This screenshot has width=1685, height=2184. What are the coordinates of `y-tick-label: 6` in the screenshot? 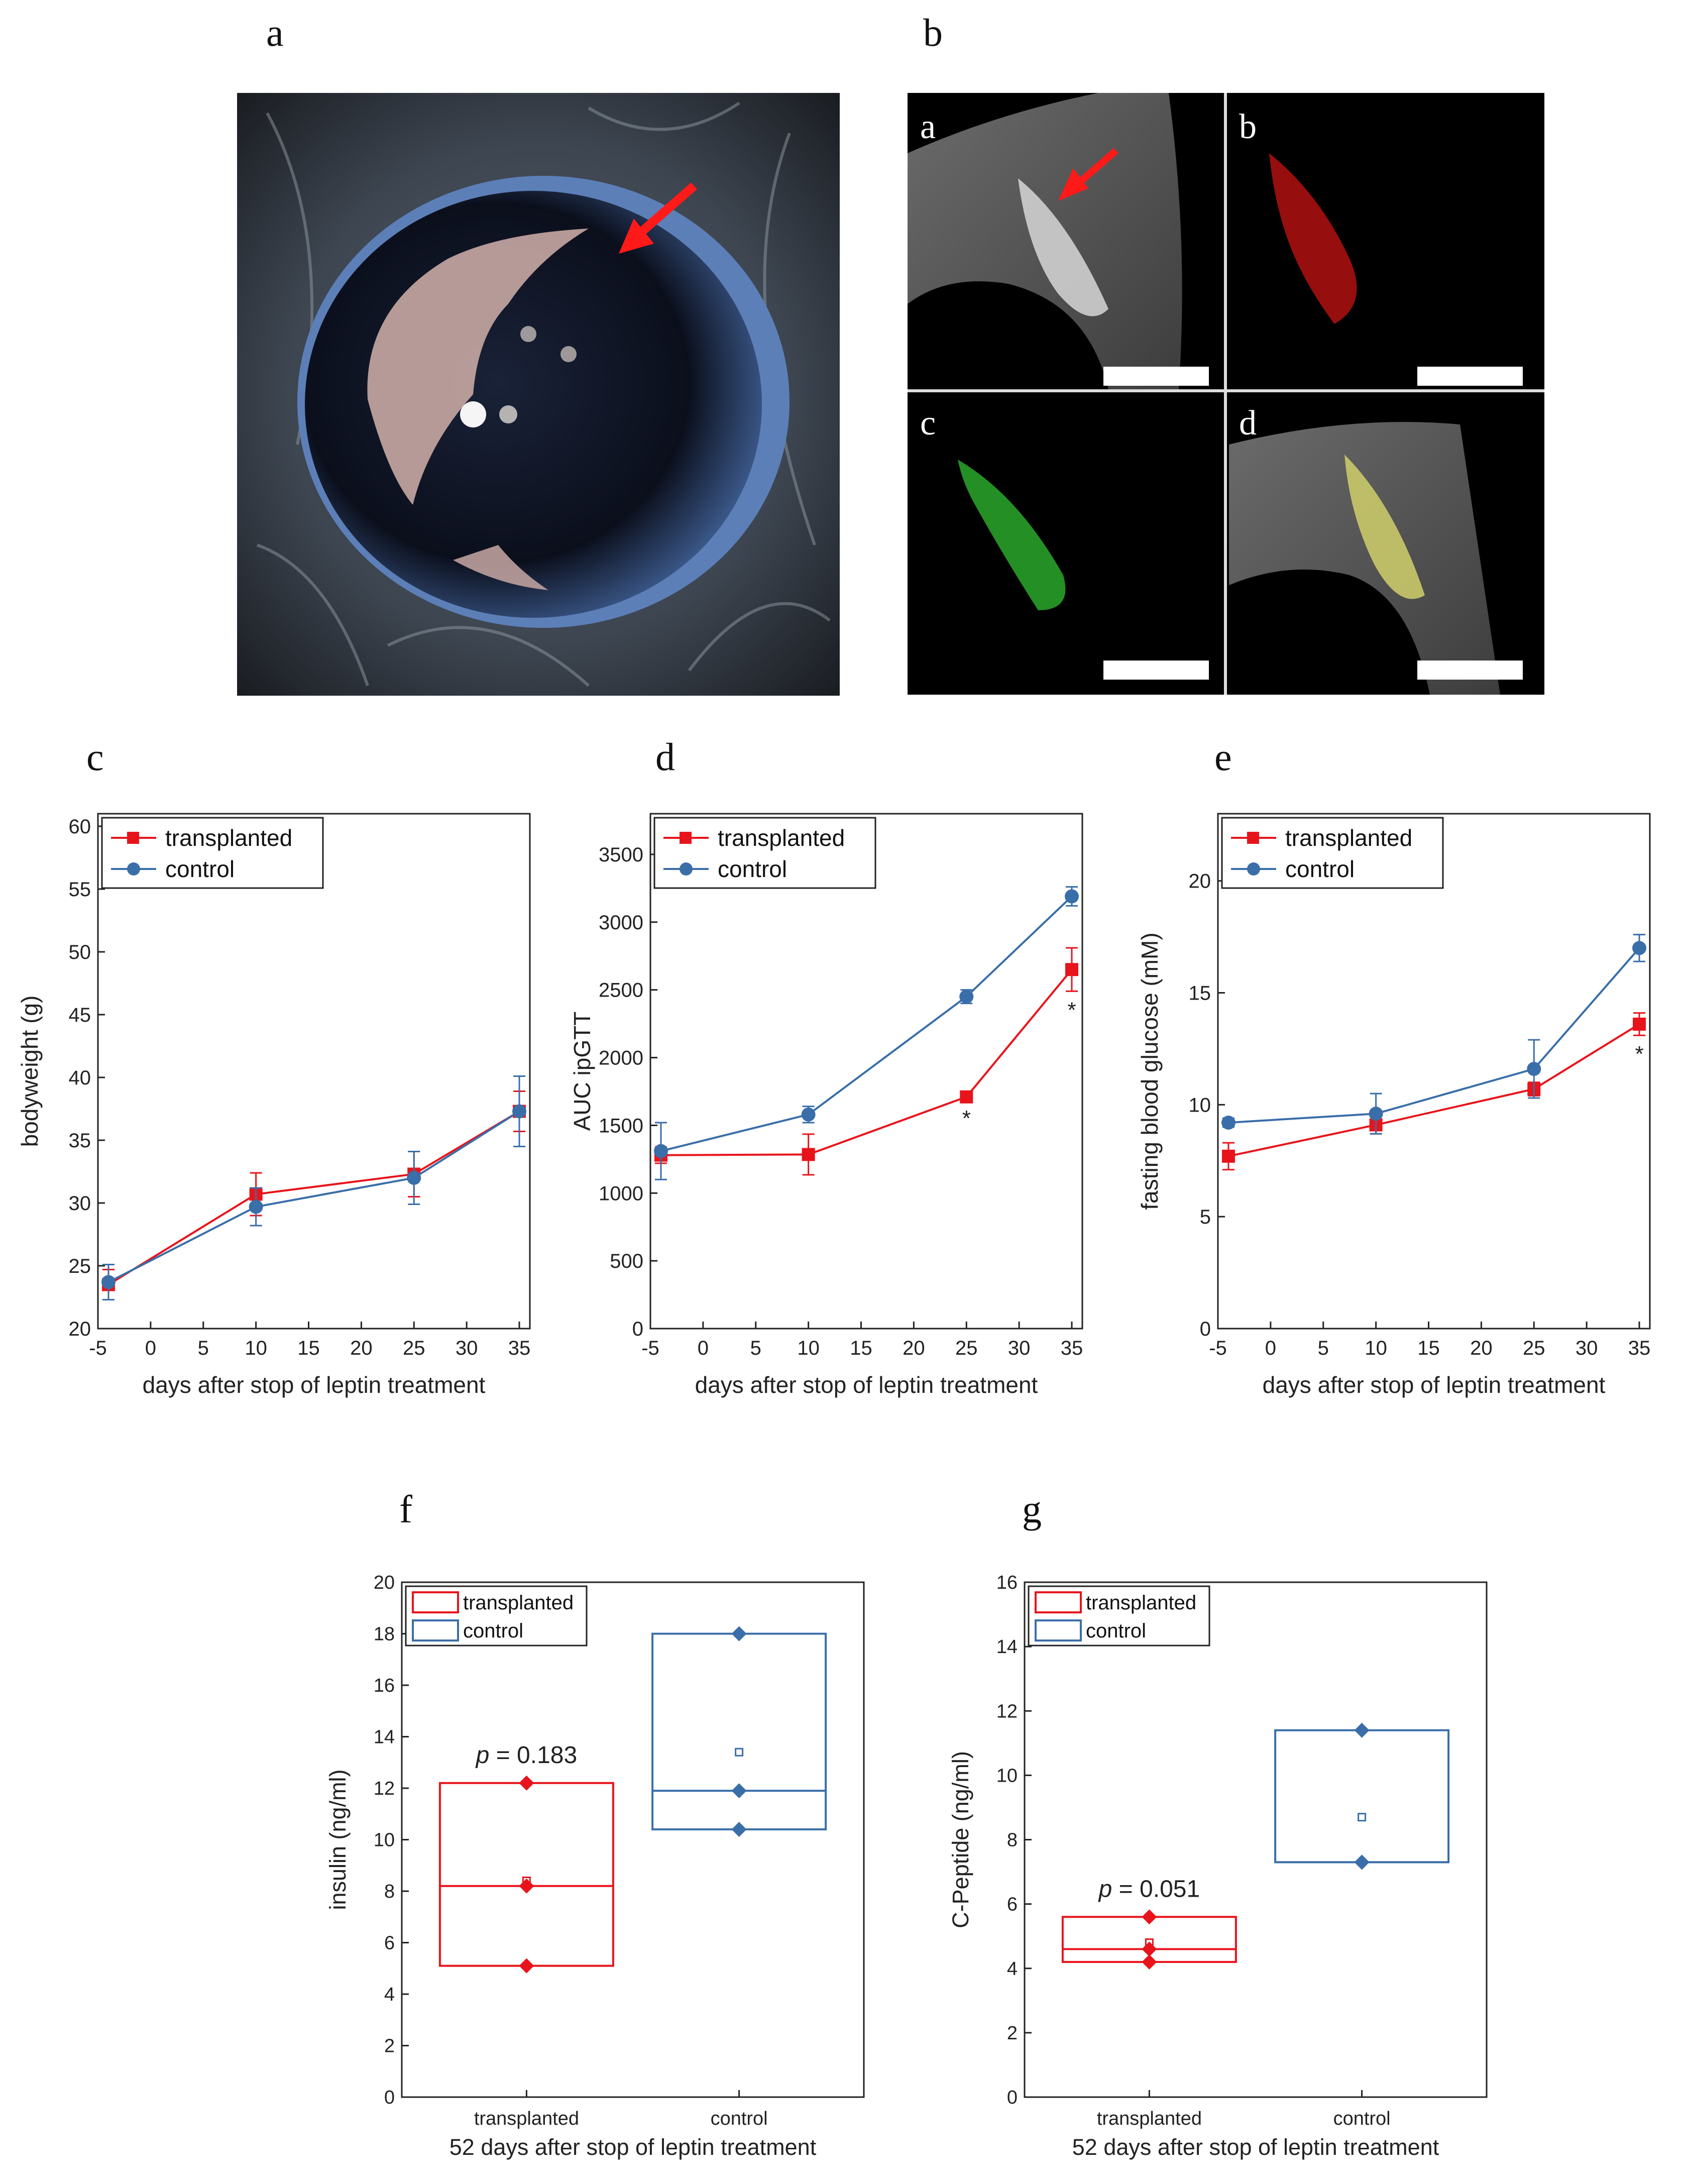 It's located at (1013, 1904).